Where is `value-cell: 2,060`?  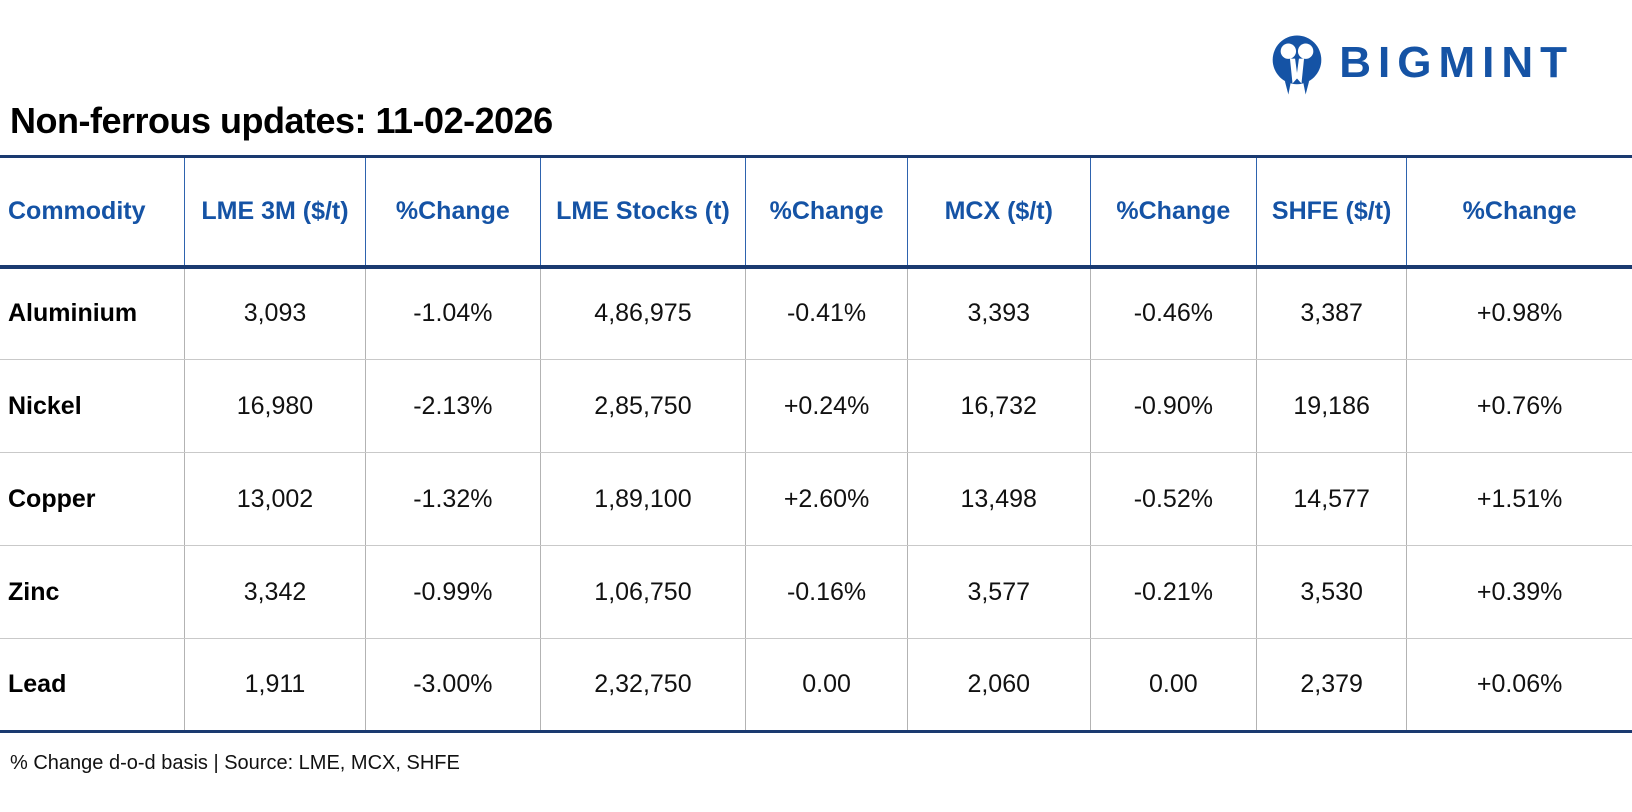 value-cell: 2,060 is located at coordinates (999, 685).